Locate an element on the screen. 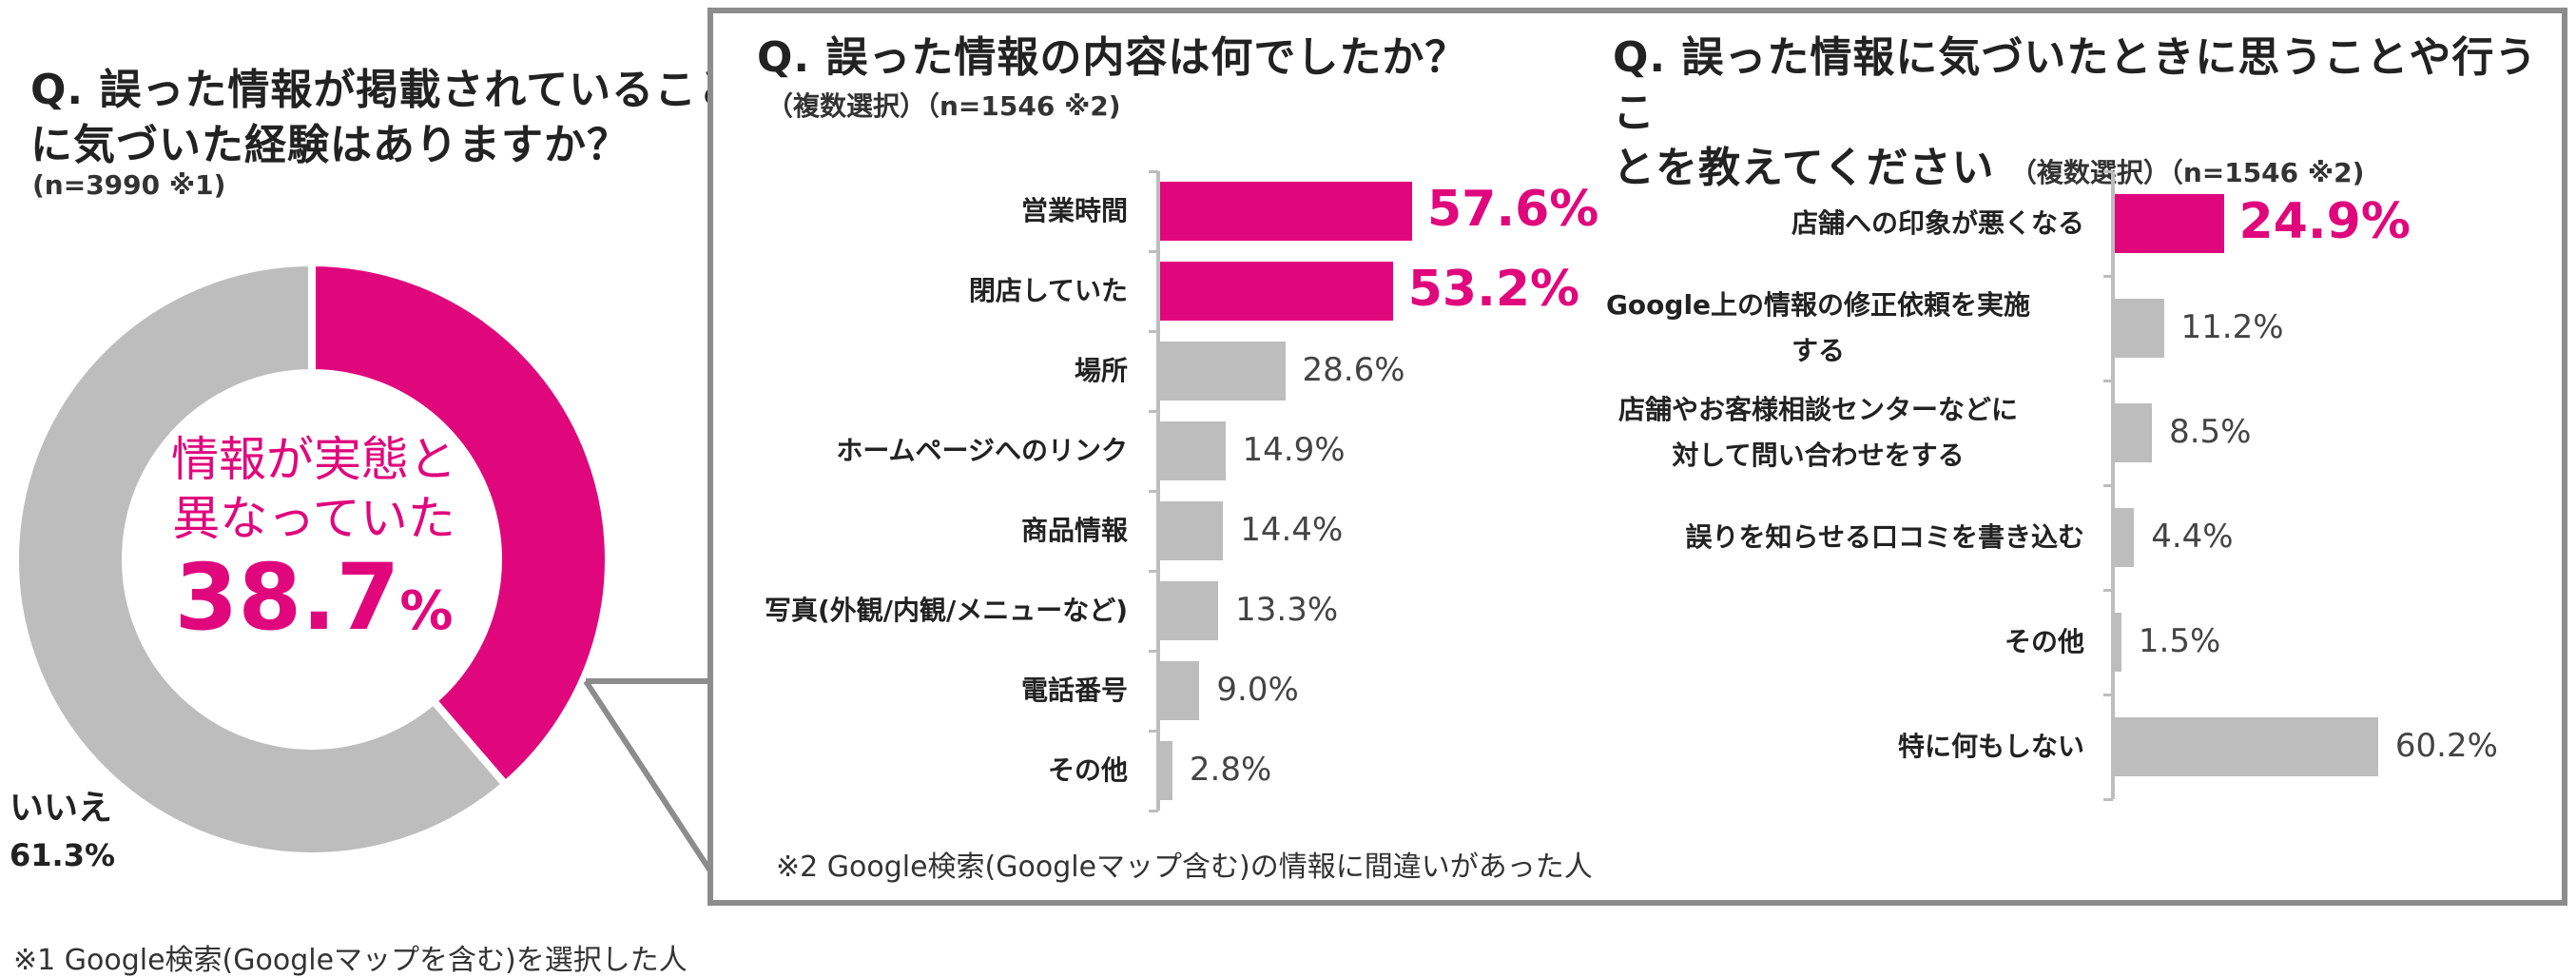  content-chart-category-label: 営業時間 is located at coordinates (909, 211).